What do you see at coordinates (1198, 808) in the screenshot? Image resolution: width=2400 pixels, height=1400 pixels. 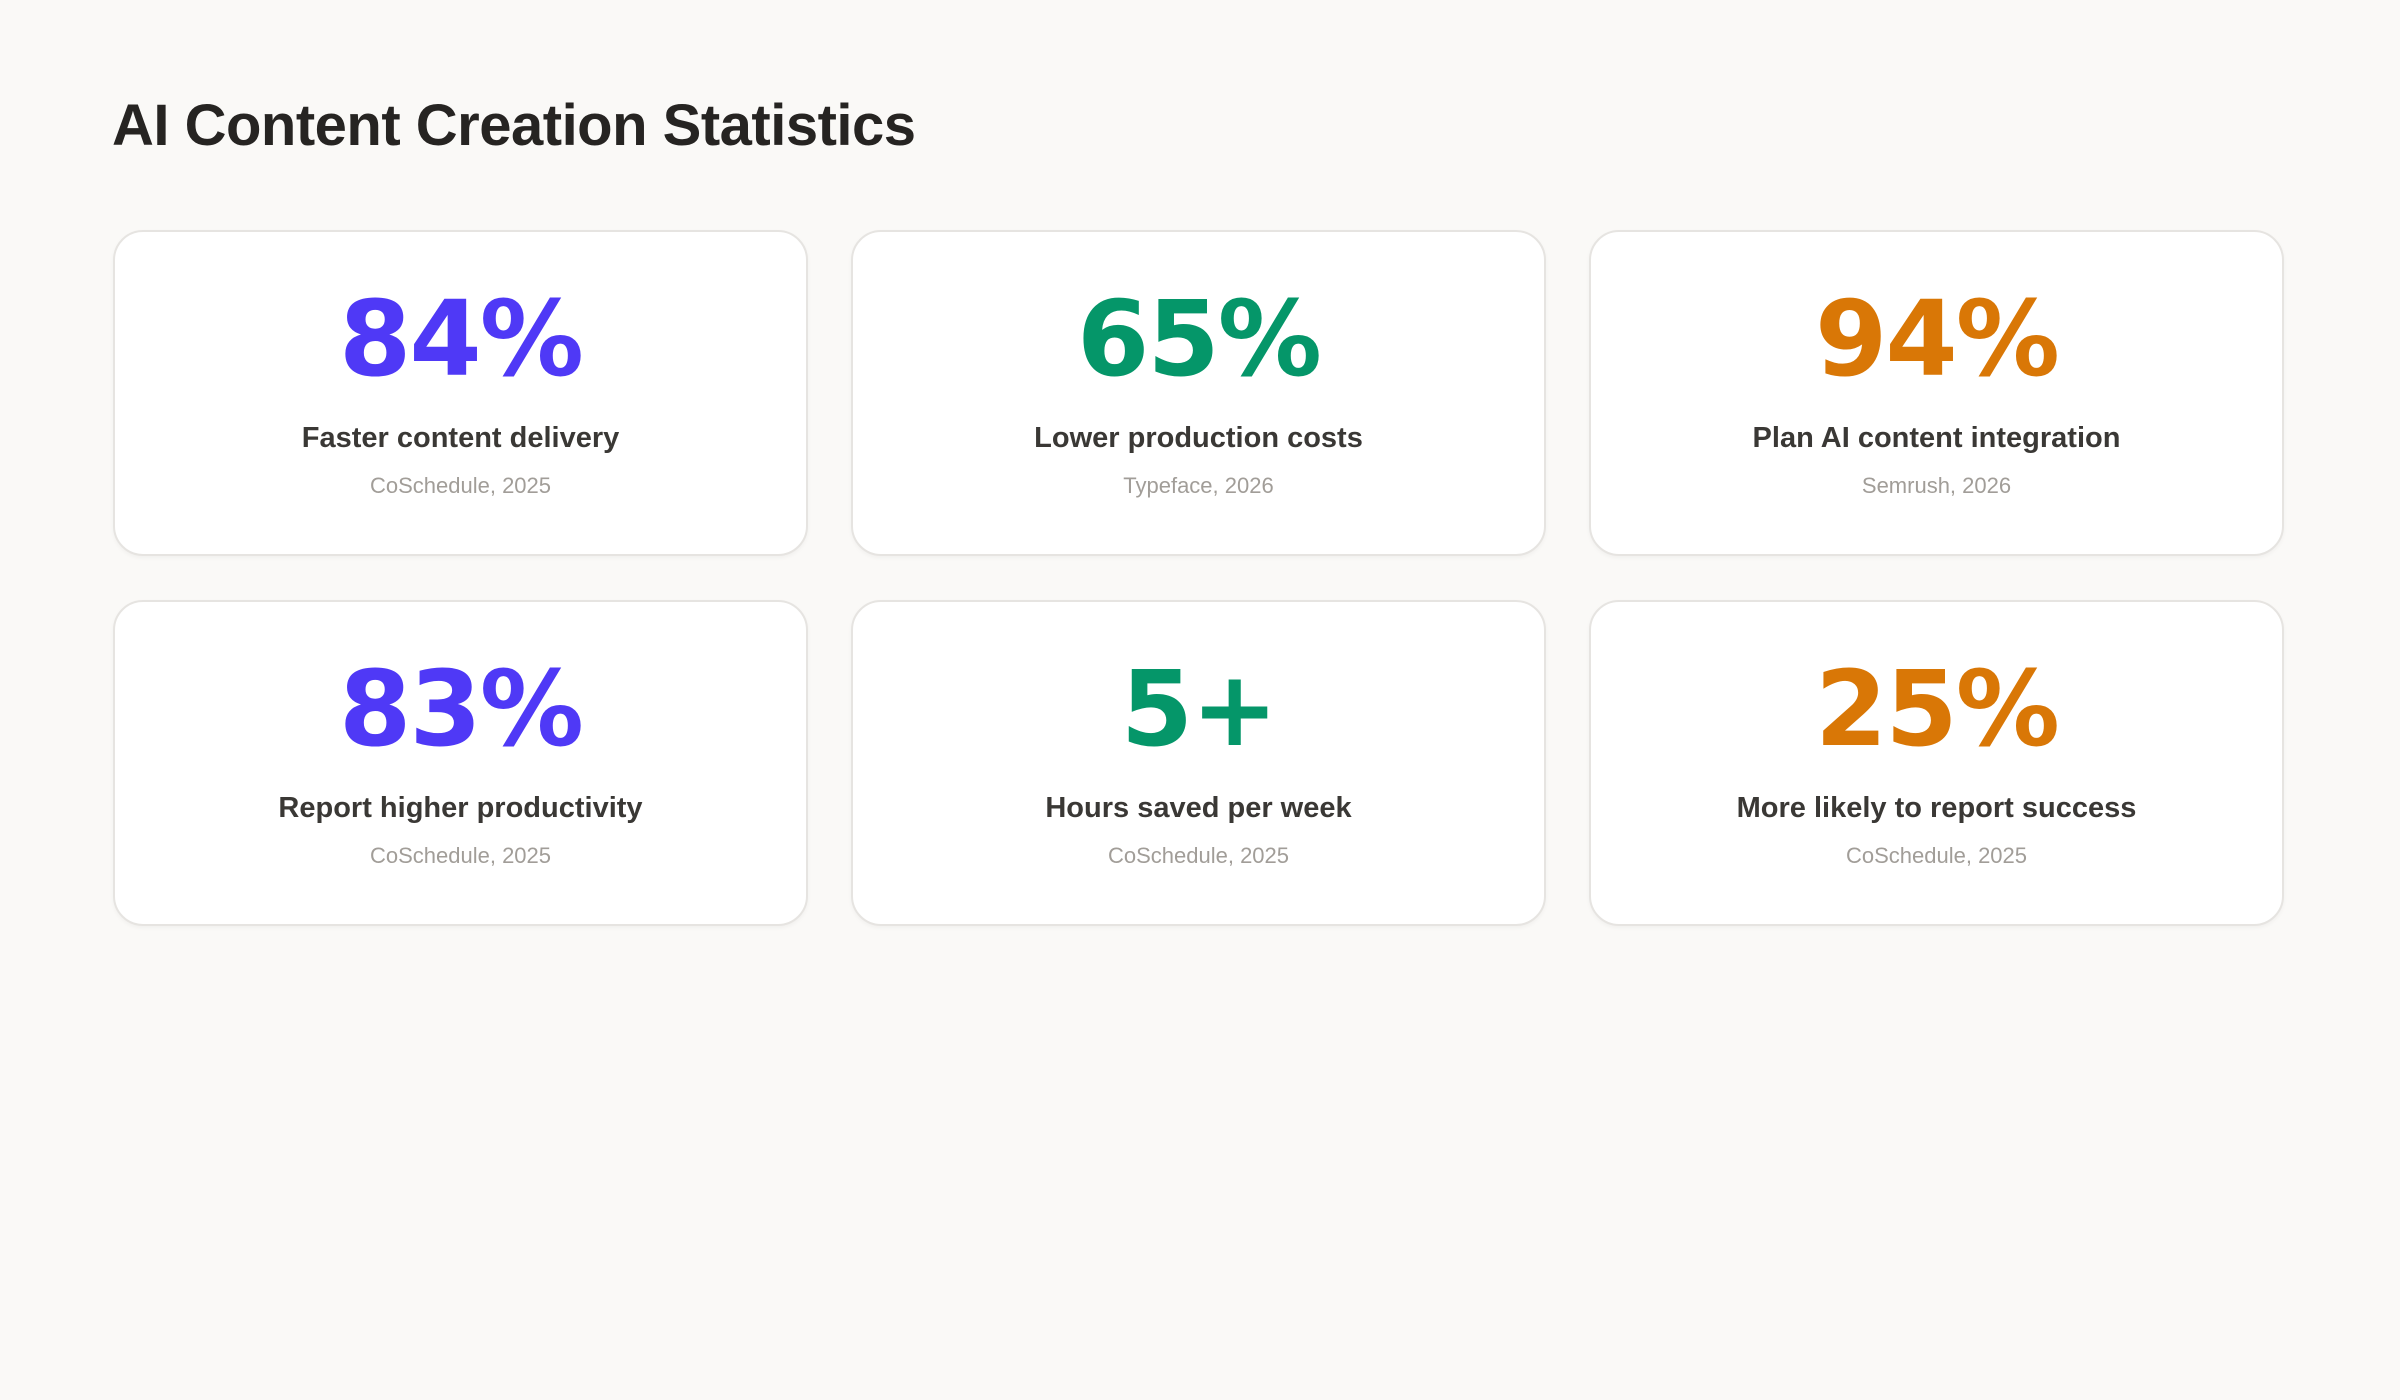 I see `stat-label: Hours saved per week` at bounding box center [1198, 808].